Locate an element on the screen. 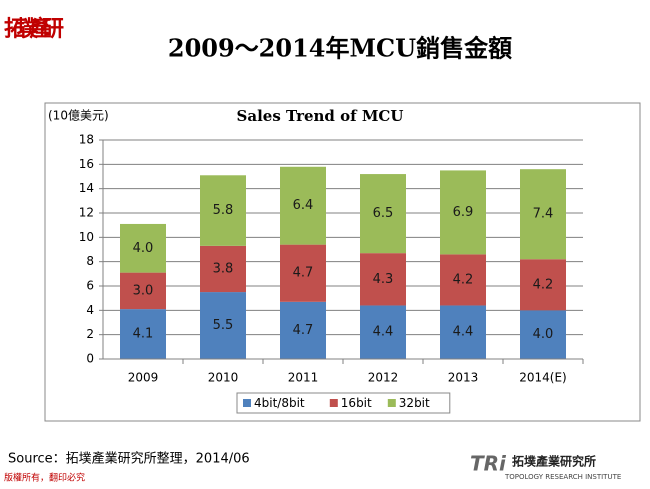 Image resolution: width=650 pixels, height=489 pixels. brand-mark: TRi is located at coordinates (488, 464).